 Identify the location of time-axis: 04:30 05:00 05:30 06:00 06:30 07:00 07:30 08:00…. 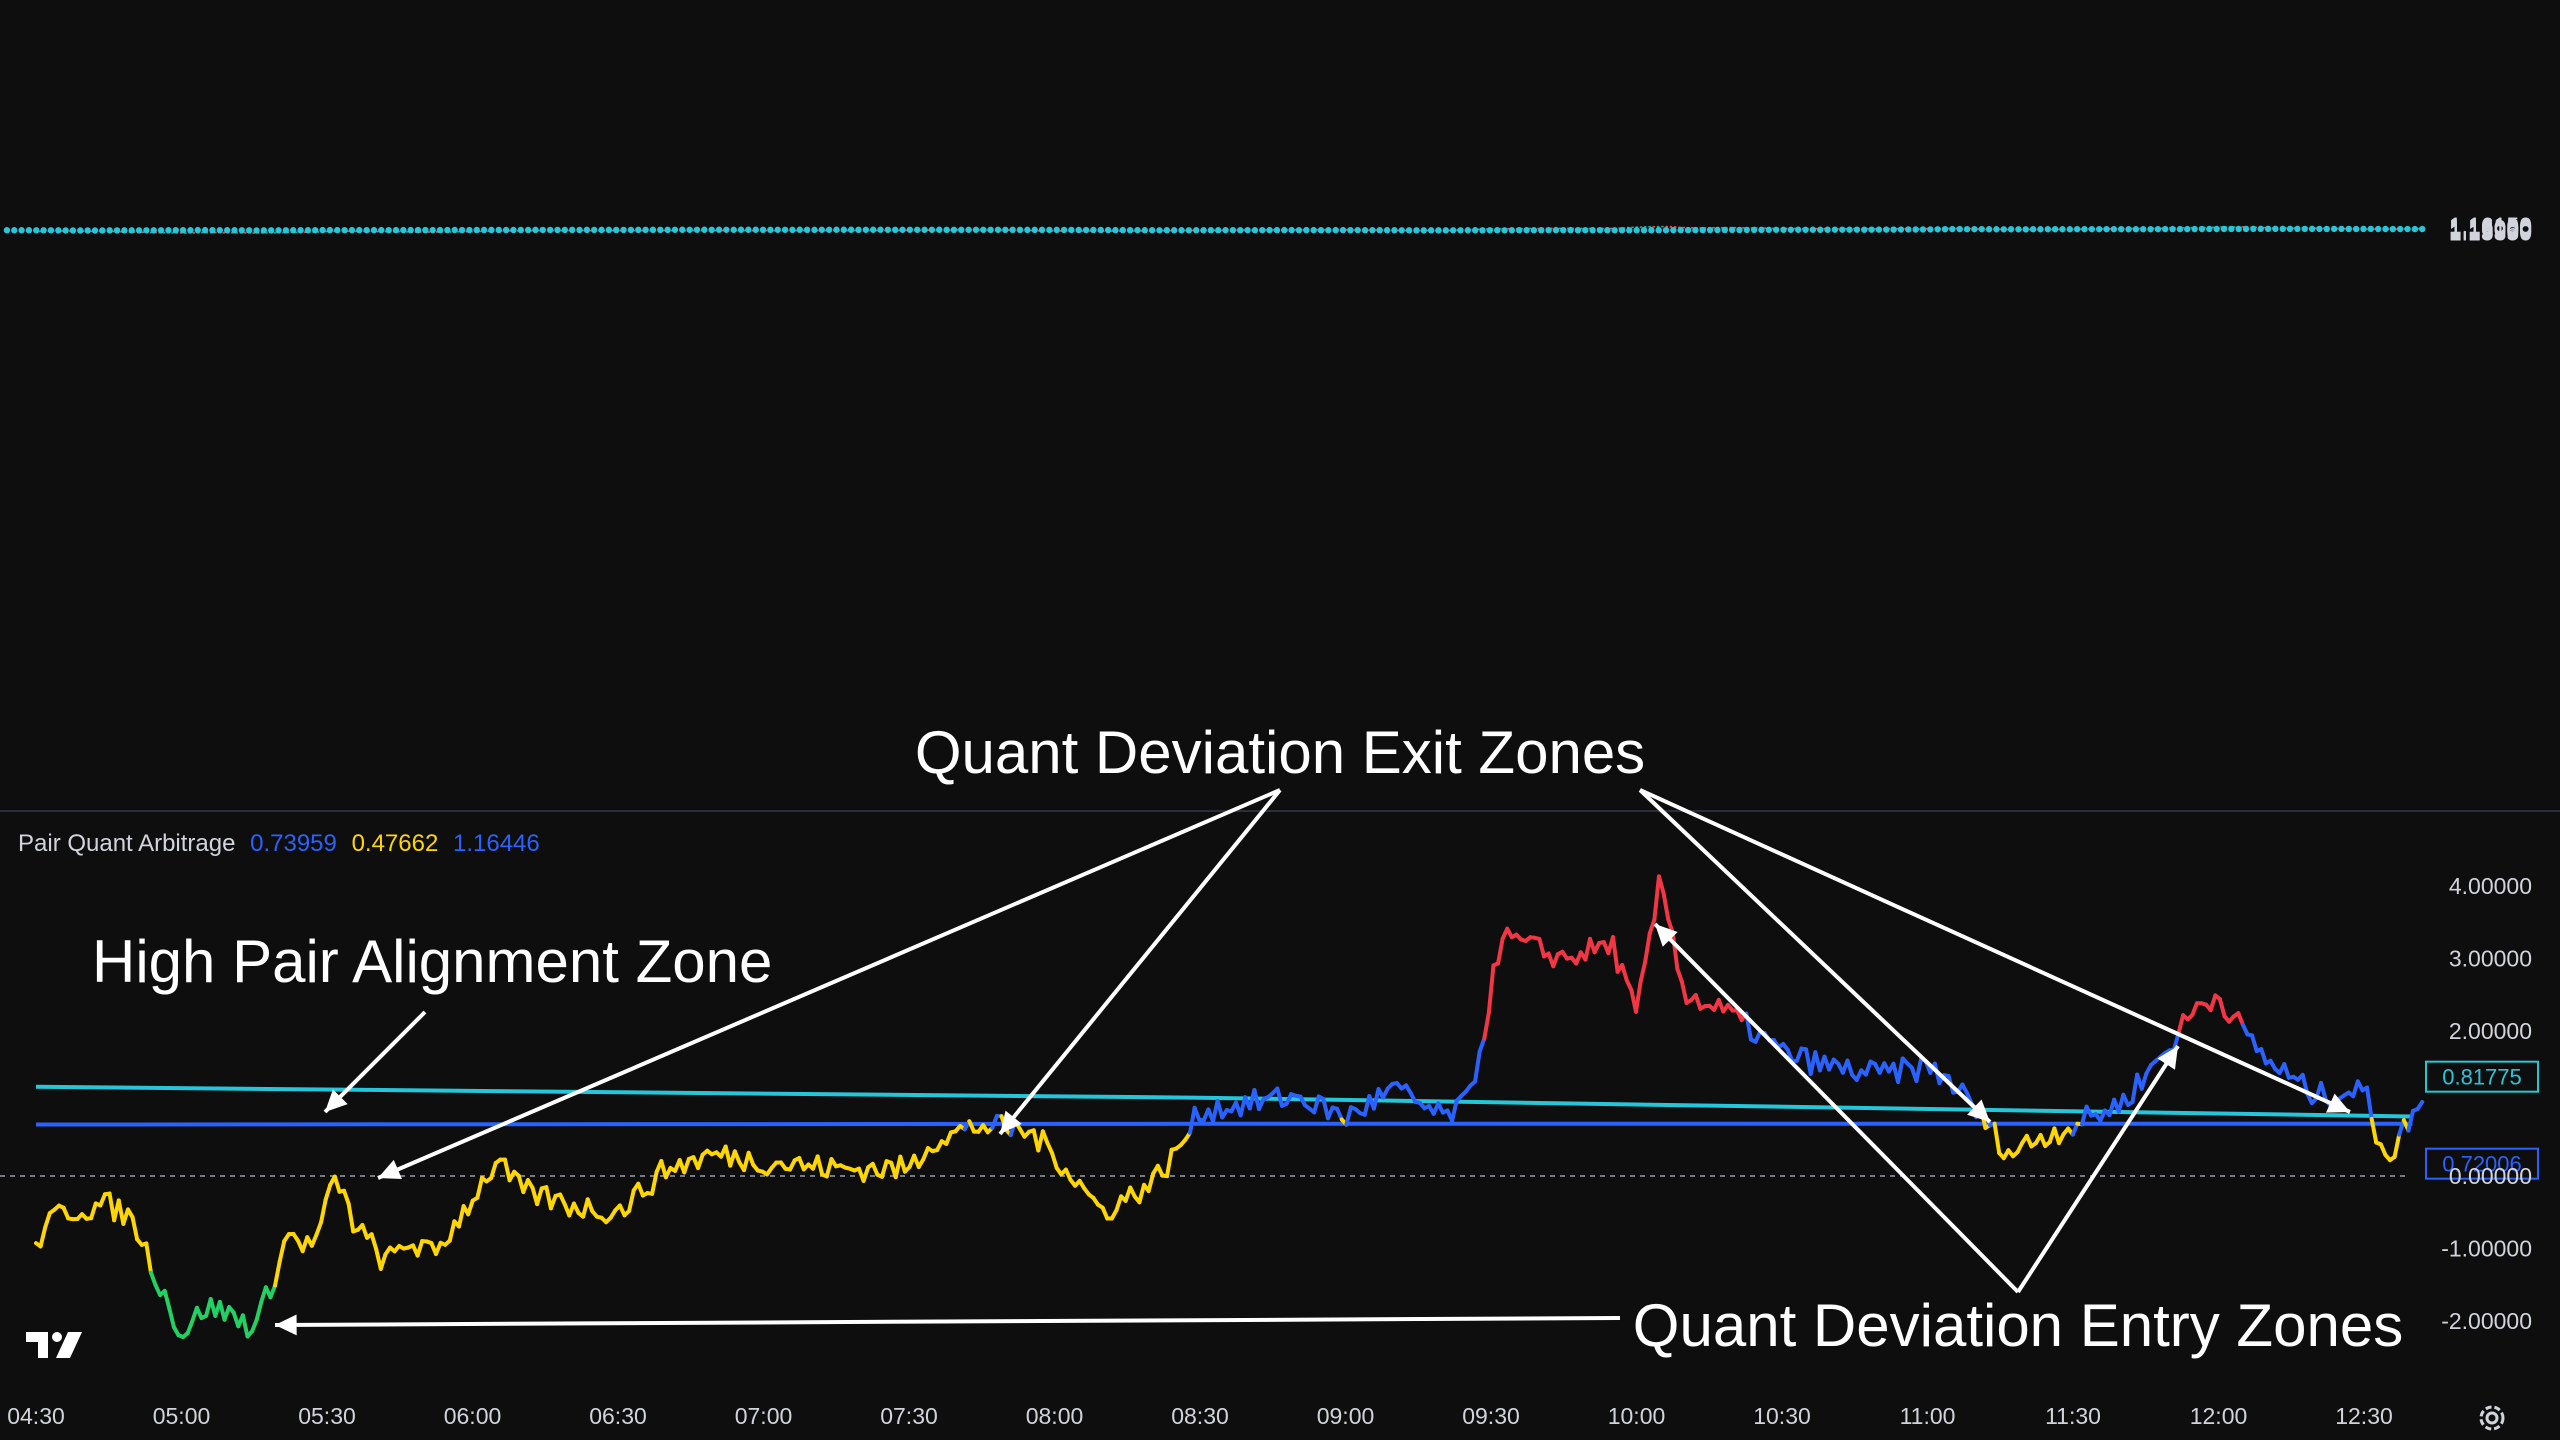
(1200, 1416).